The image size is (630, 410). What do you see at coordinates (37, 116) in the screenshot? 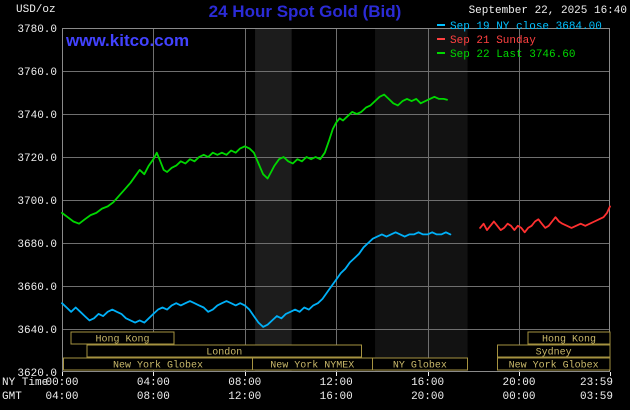
I see `y-tick-label: 3740.0` at bounding box center [37, 116].